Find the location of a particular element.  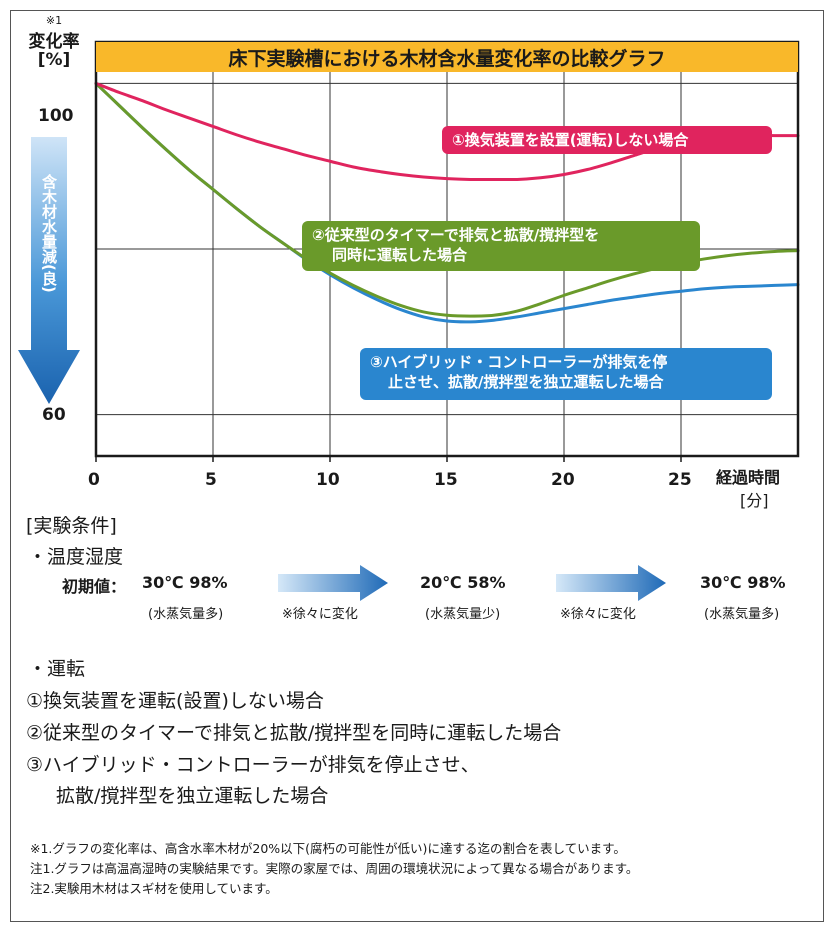

conditions-heading: [実験条件] is located at coordinates (71, 526).